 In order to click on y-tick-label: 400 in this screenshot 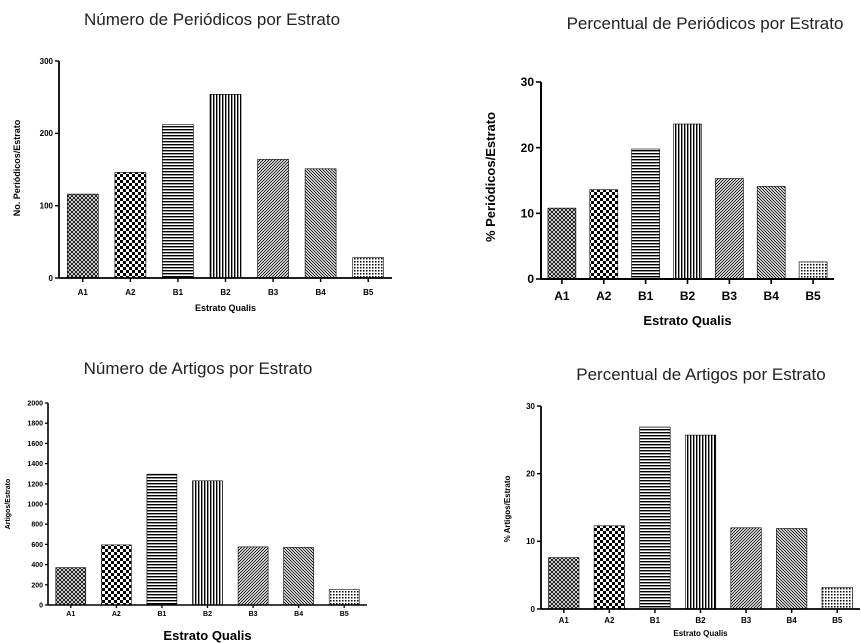, I will do `click(37, 565)`.